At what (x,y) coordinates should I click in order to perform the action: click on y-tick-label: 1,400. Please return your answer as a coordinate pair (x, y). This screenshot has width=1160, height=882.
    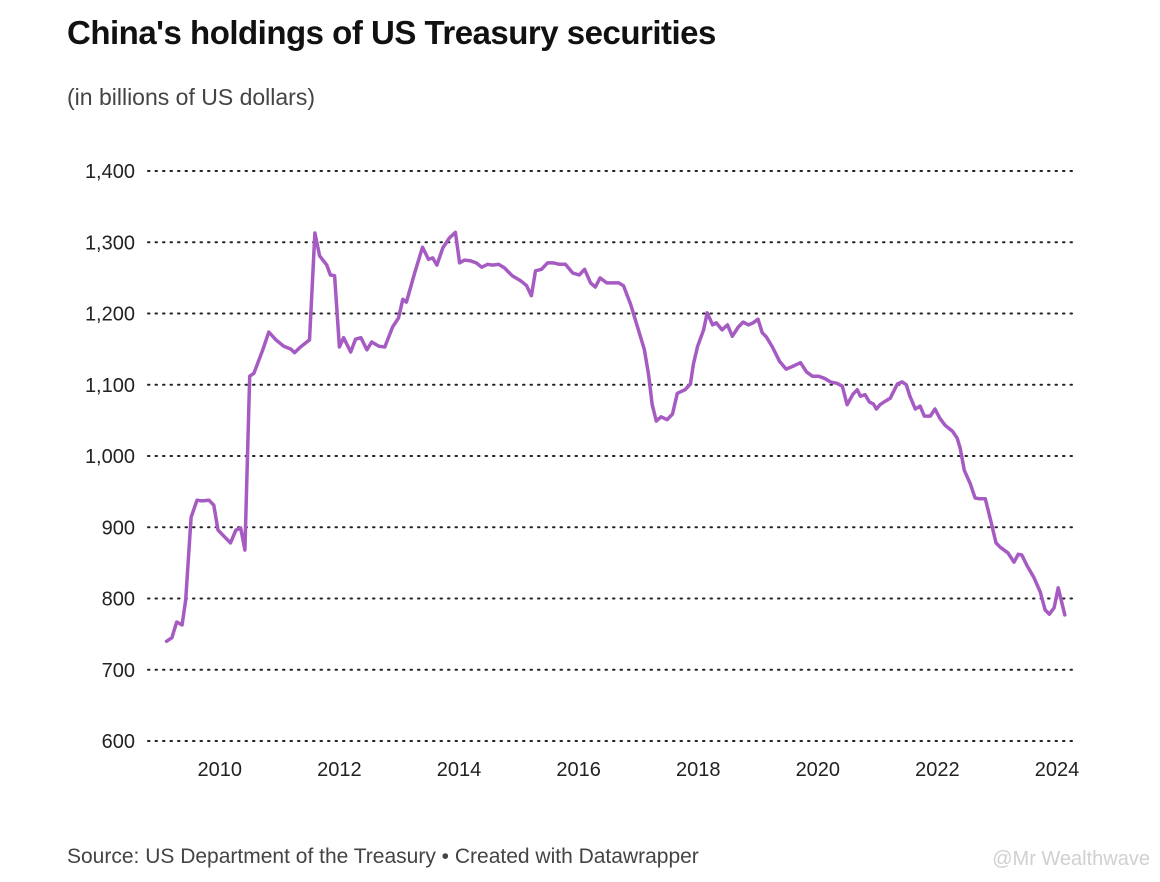
    Looking at the image, I should click on (110, 172).